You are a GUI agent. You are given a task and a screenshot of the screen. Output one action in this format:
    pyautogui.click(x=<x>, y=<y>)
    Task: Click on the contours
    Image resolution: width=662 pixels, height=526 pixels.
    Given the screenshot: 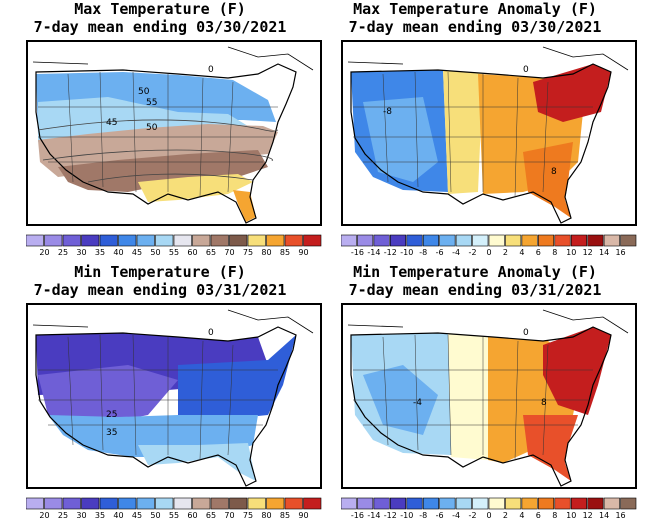 What is the action you would take?
    pyautogui.click(x=158, y=151)
    